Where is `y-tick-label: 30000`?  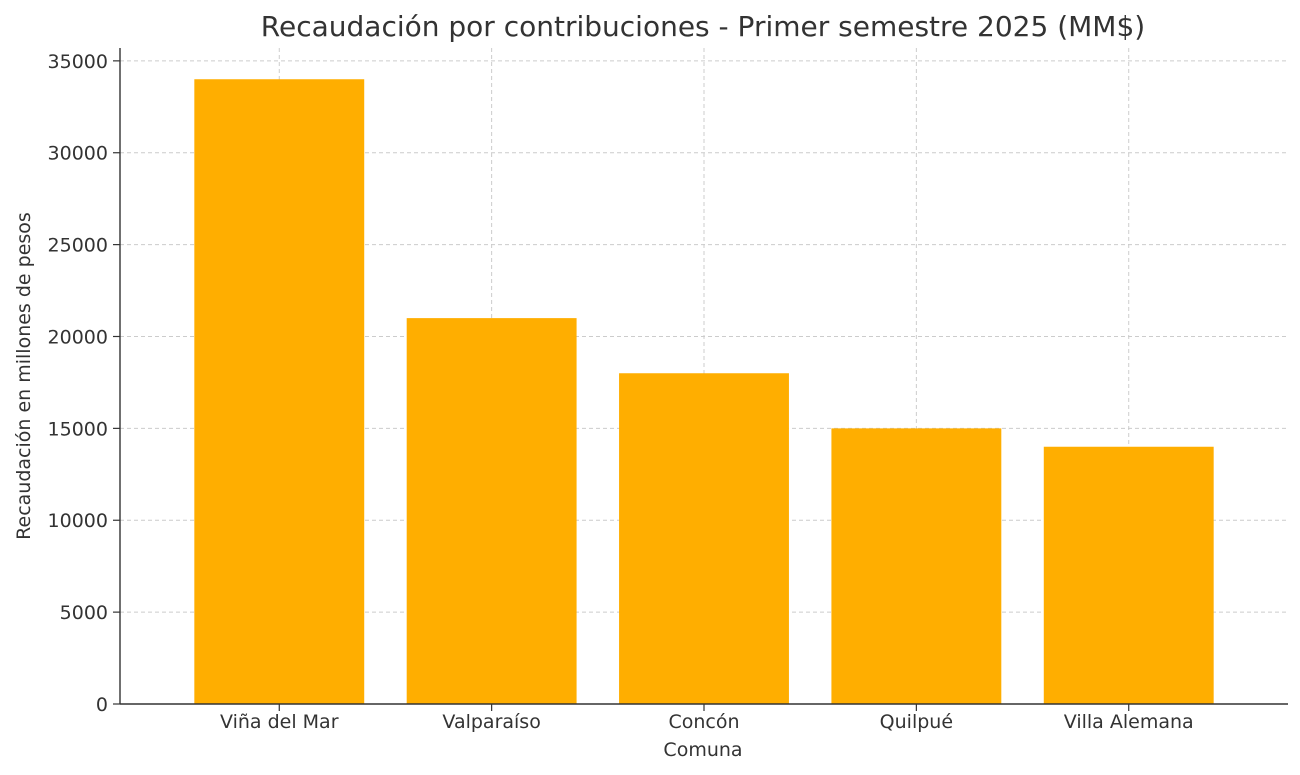 y-tick-label: 30000 is located at coordinates (78, 154).